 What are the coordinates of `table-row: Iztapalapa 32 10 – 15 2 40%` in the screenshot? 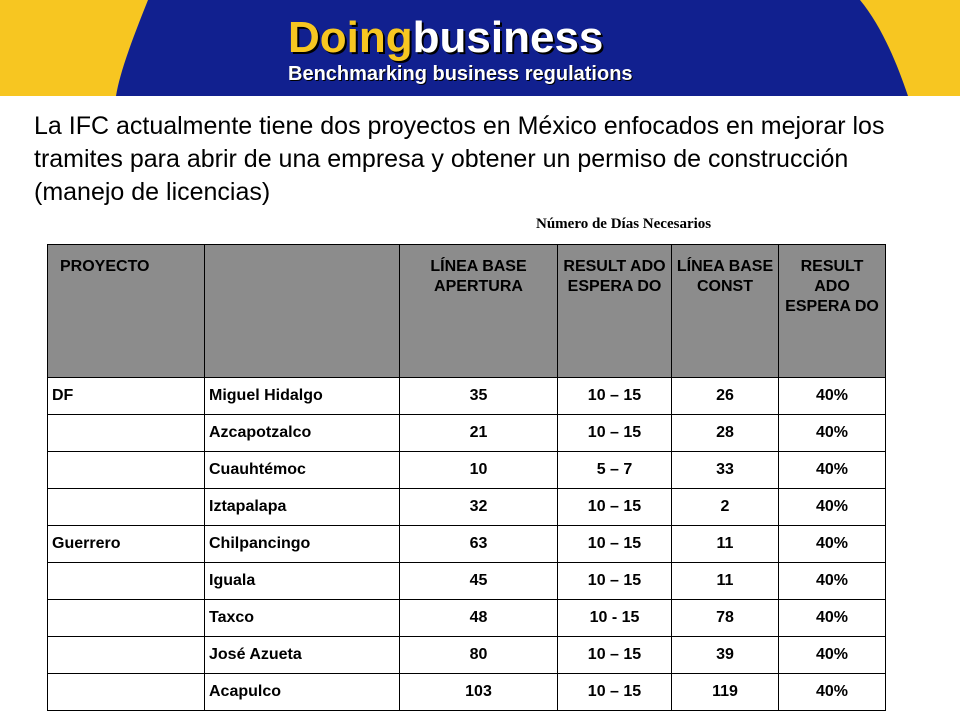 It's located at (466, 507).